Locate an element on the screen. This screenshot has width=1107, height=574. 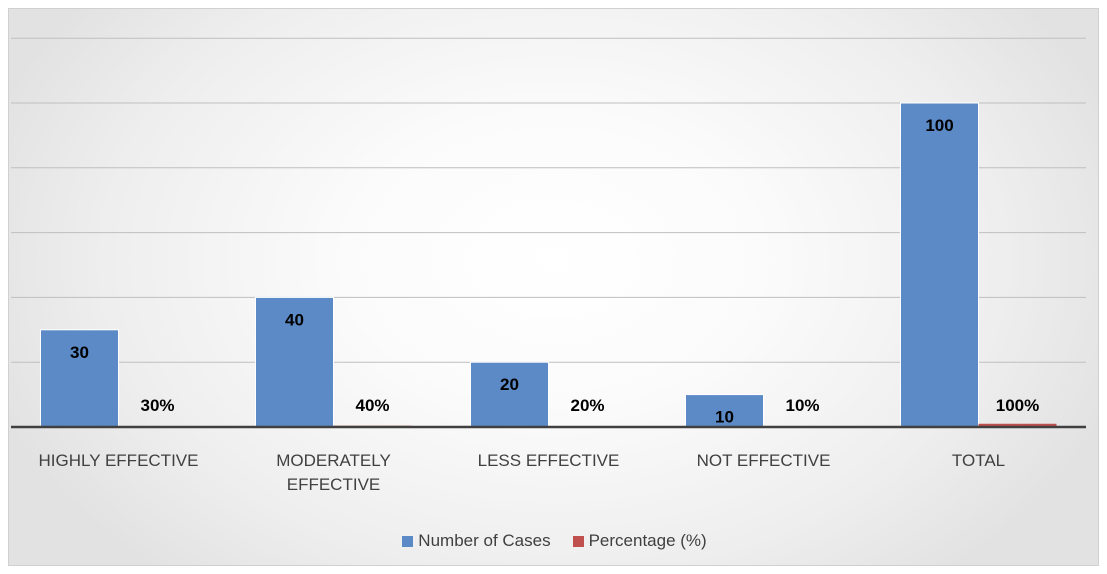
data-label-percentage: 10% is located at coordinates (802, 405).